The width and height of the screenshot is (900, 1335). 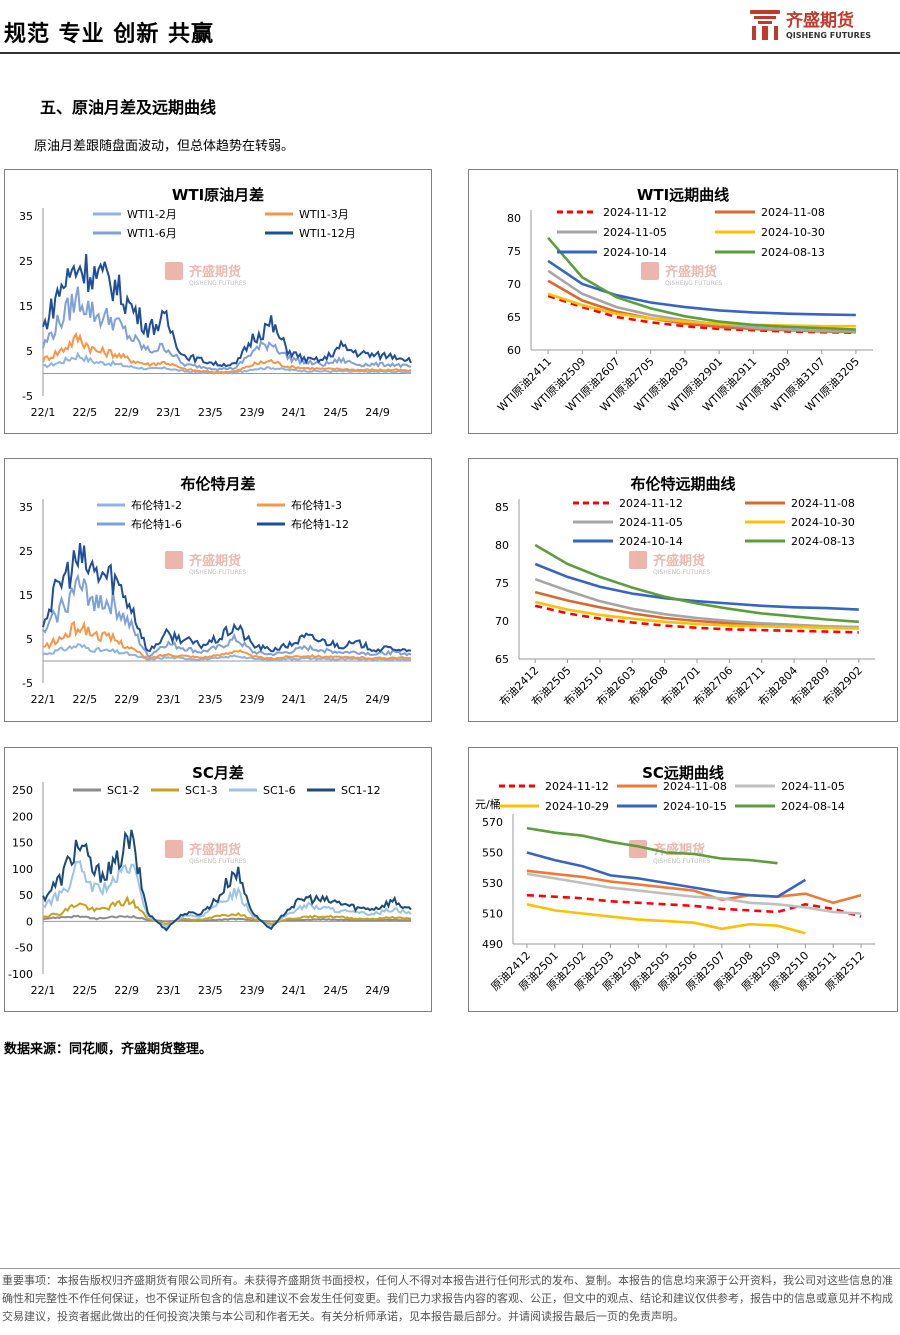 What do you see at coordinates (450, 53) in the screenshot?
I see `header-divider` at bounding box center [450, 53].